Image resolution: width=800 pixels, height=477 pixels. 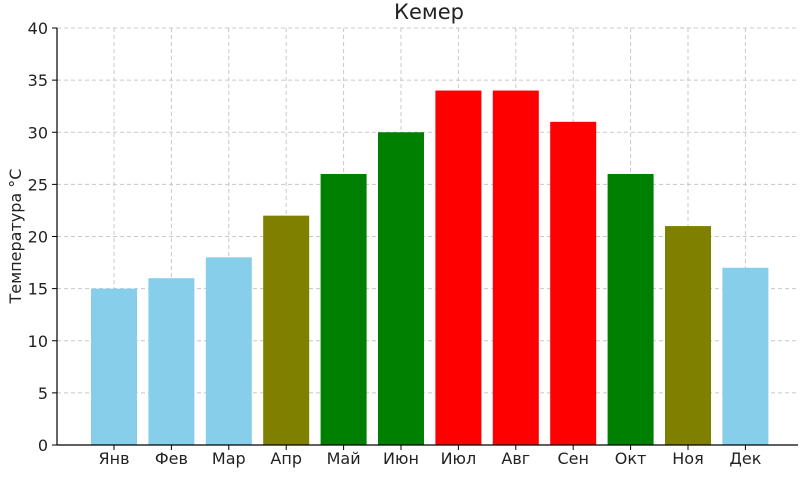 I want to click on x-tick-label: Янв, so click(x=113, y=458).